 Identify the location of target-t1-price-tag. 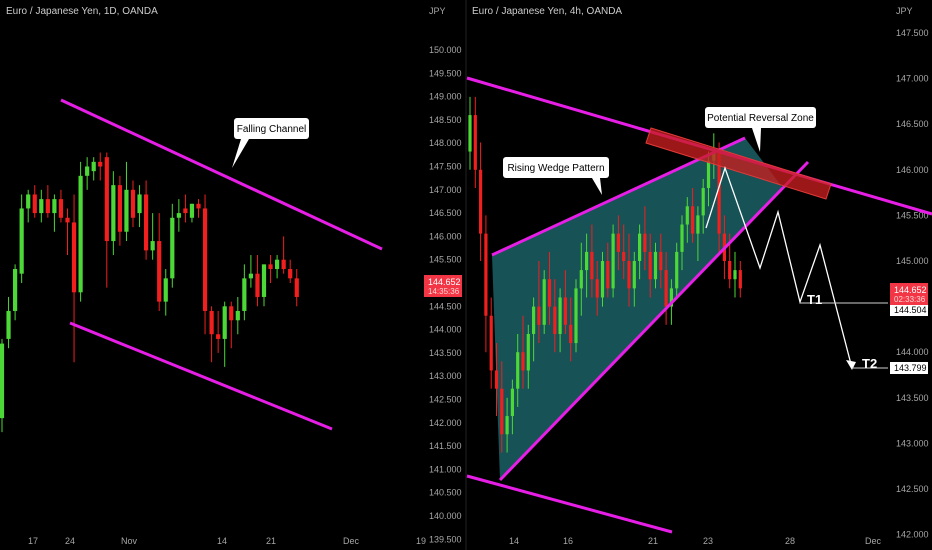
(909, 310).